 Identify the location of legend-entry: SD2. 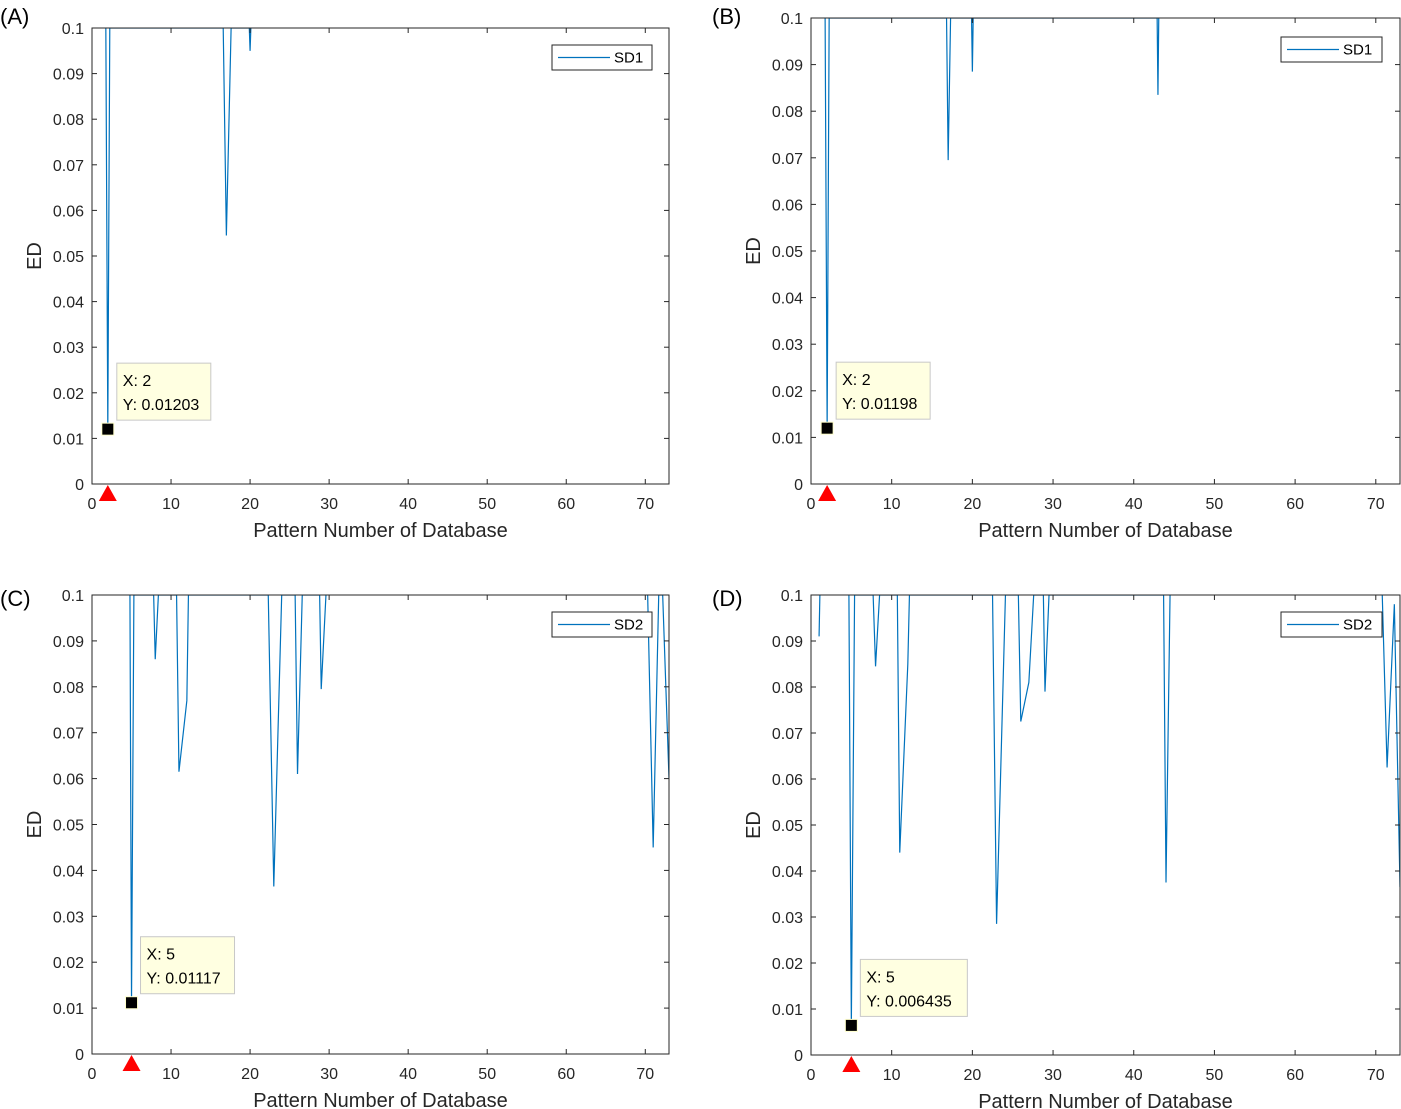
(1357, 625).